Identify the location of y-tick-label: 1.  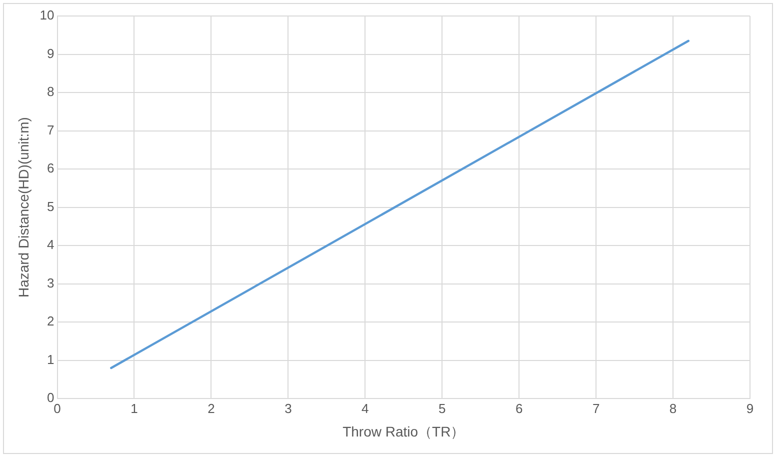
(50, 359).